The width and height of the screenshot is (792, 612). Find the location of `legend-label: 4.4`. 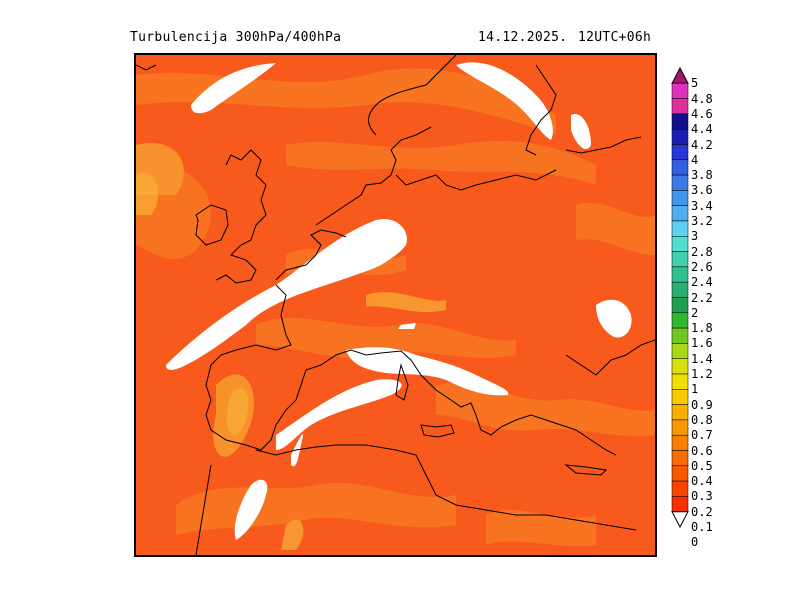

legend-label: 4.4 is located at coordinates (702, 129).